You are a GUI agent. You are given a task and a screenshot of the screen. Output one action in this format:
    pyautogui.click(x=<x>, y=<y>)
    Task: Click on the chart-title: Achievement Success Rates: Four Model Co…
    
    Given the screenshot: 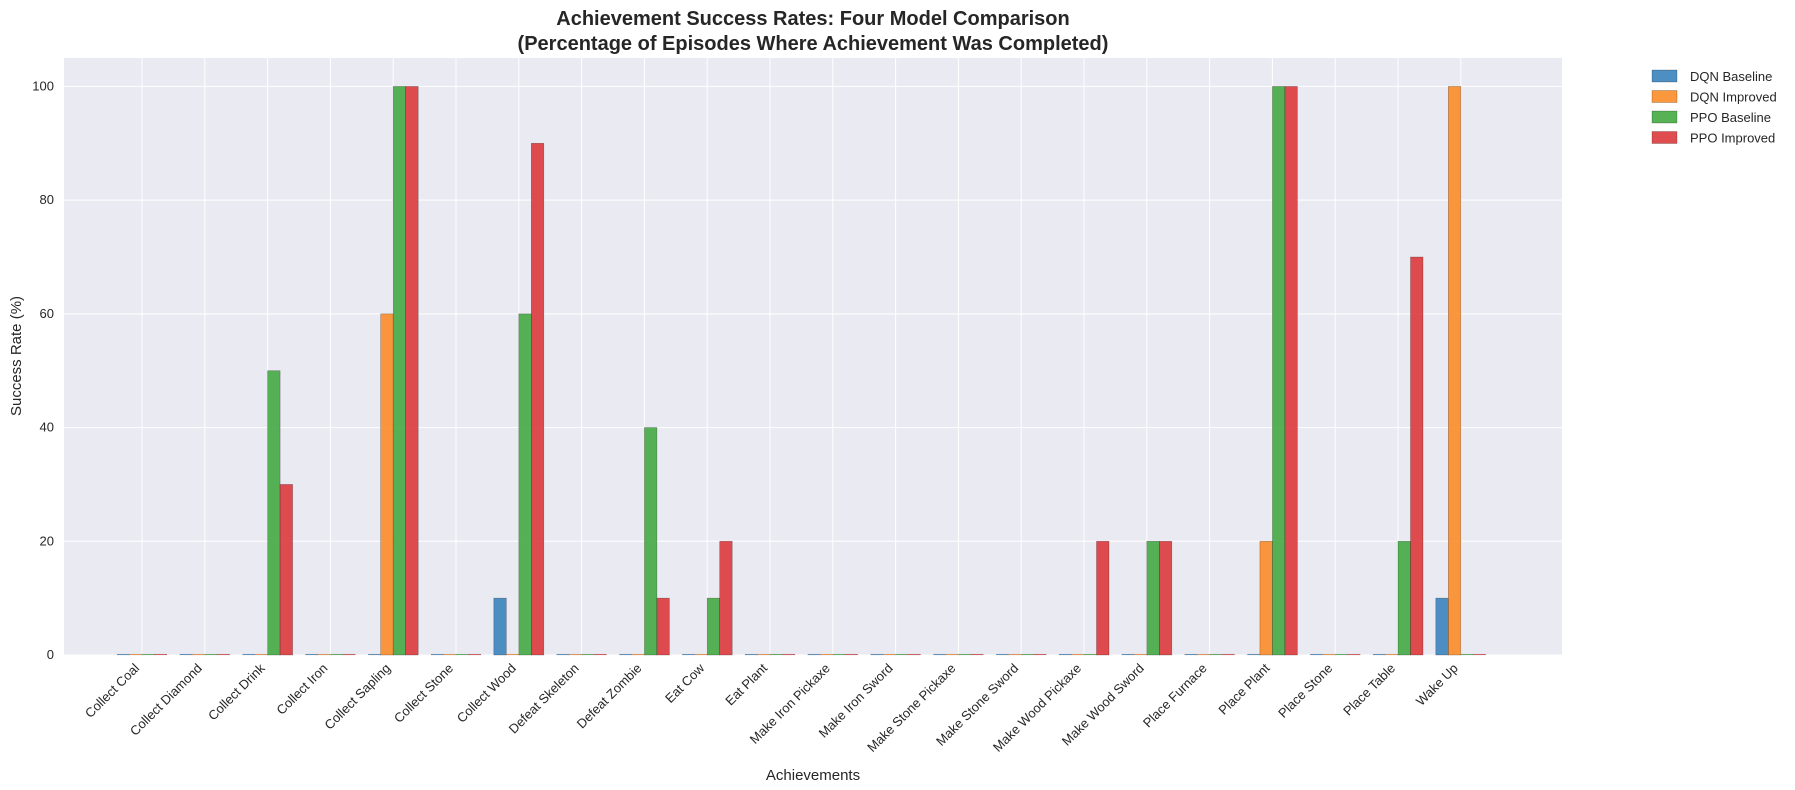 What is the action you would take?
    pyautogui.click(x=812, y=19)
    